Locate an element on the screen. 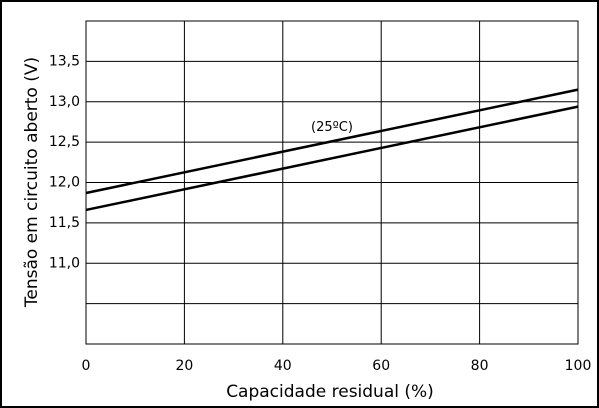  y-tick-label: 11,0 is located at coordinates (64, 263).